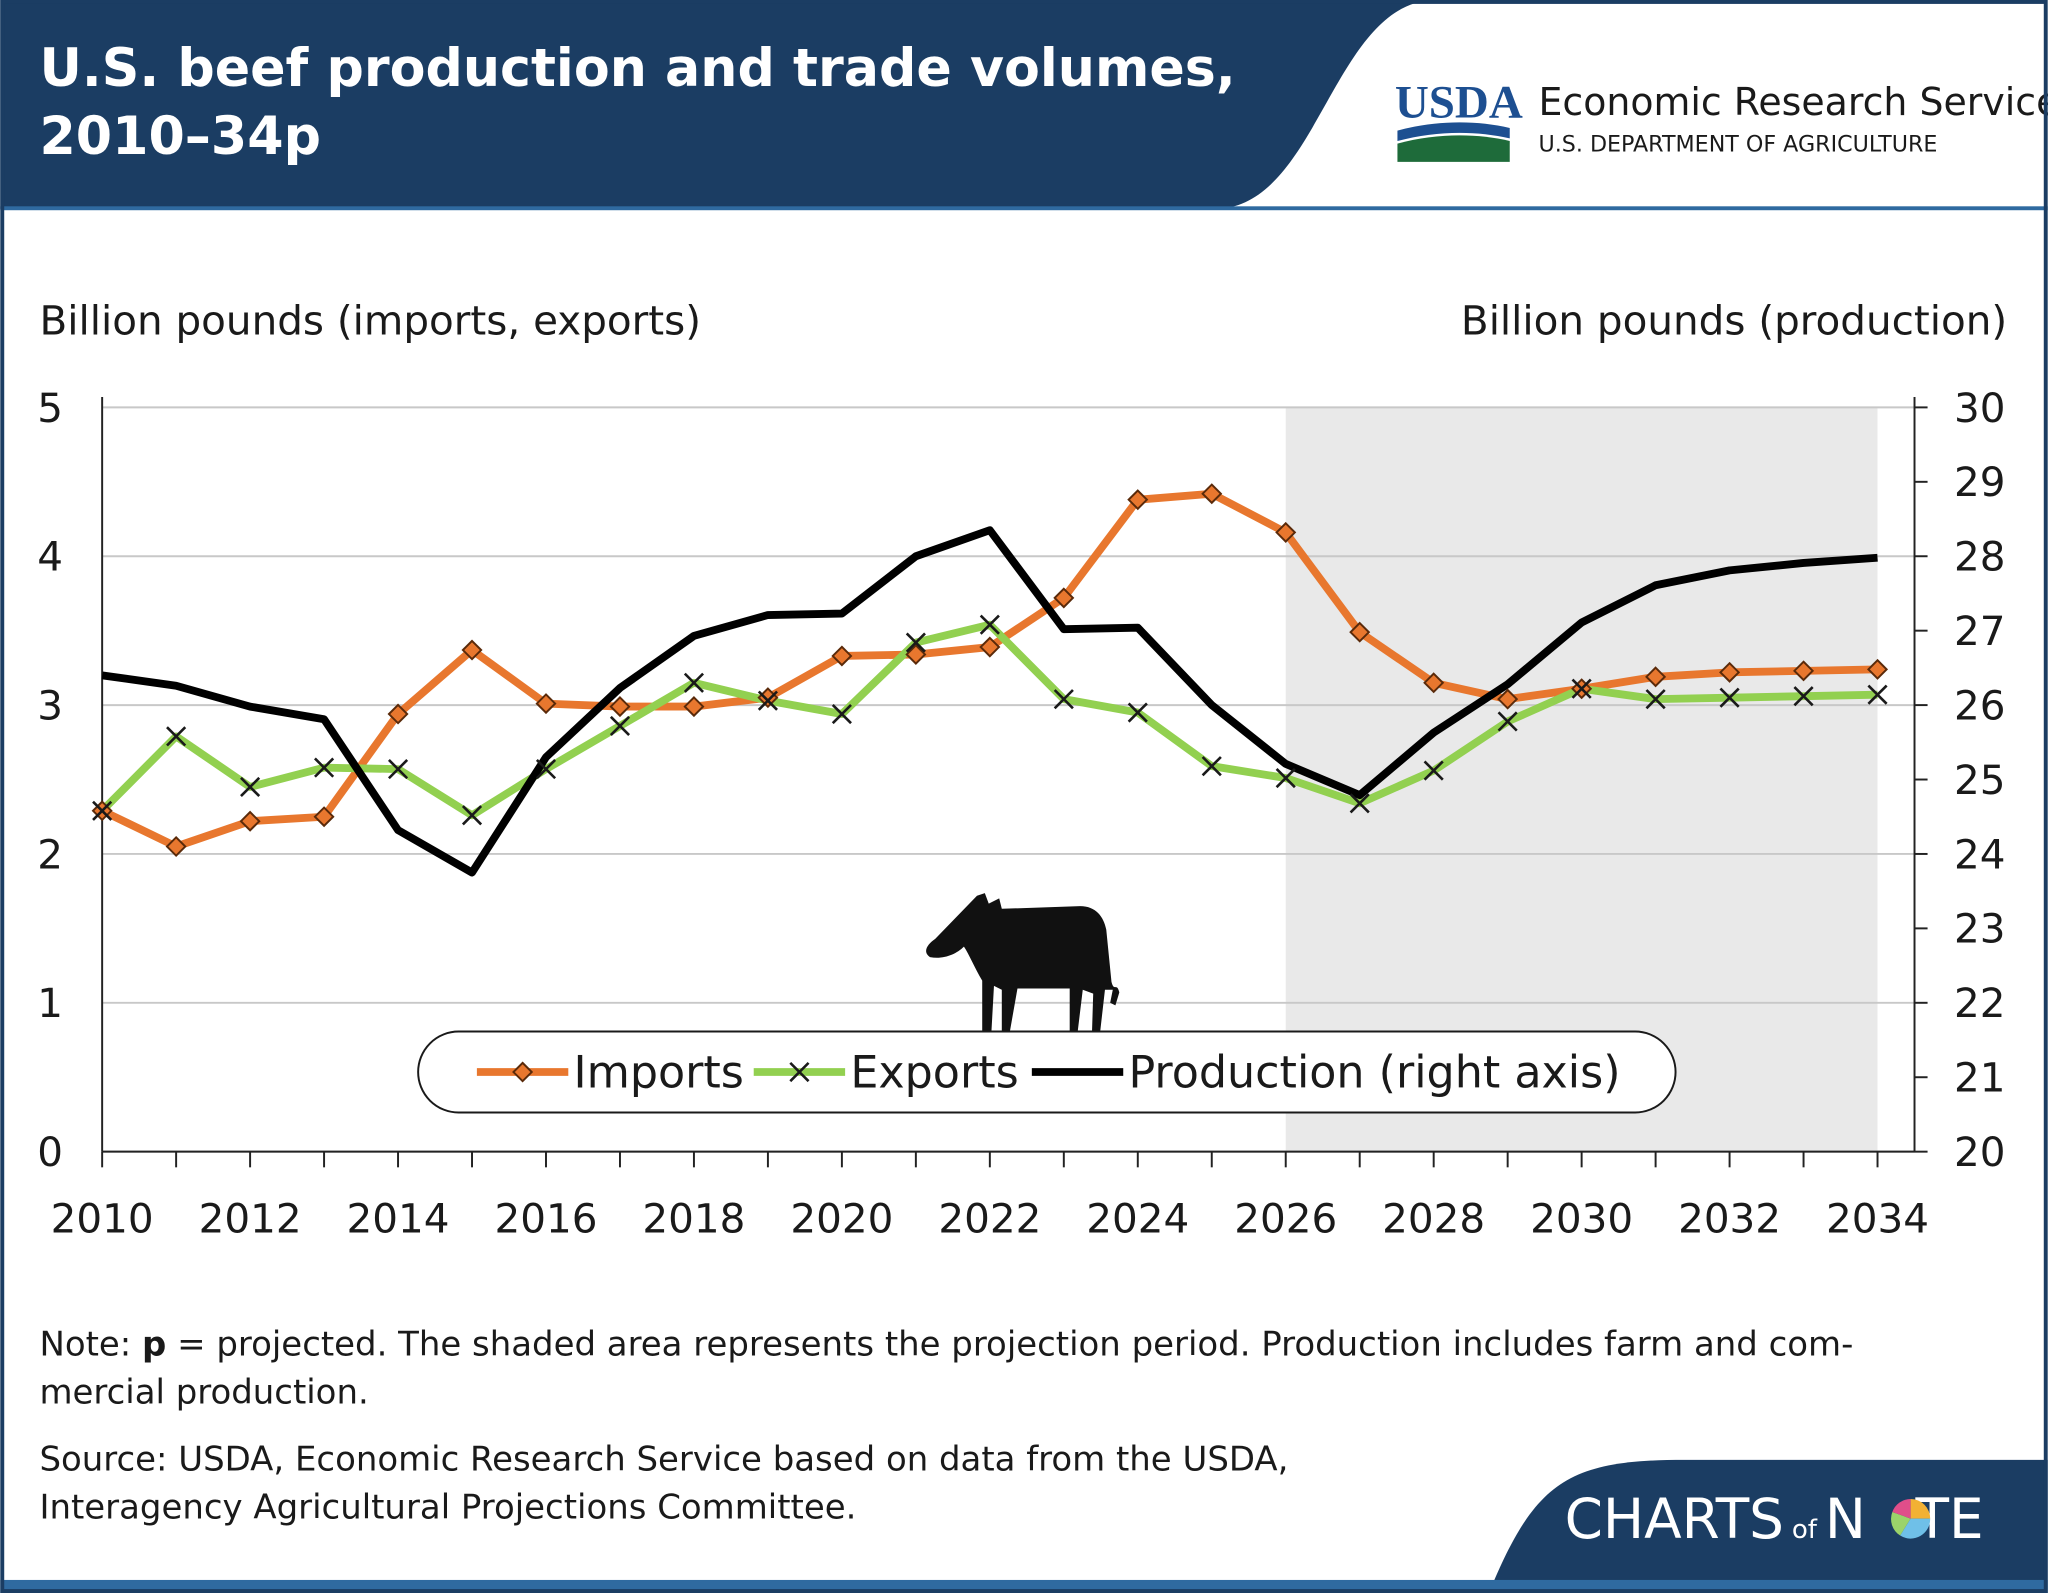 The height and width of the screenshot is (1593, 2048). Describe the element at coordinates (50, 705) in the screenshot. I see `y-tick-label: 3` at that location.